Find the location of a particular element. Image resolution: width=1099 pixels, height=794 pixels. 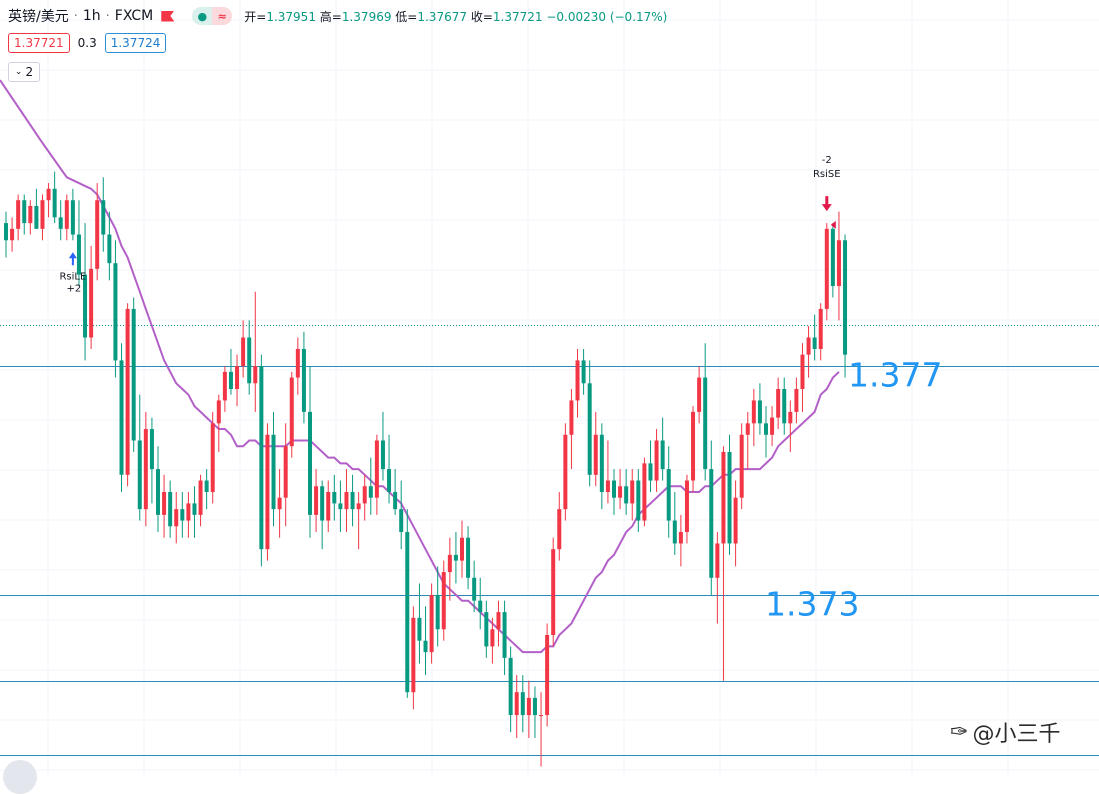

watermark: ✑ @小三千 is located at coordinates (1005, 732).